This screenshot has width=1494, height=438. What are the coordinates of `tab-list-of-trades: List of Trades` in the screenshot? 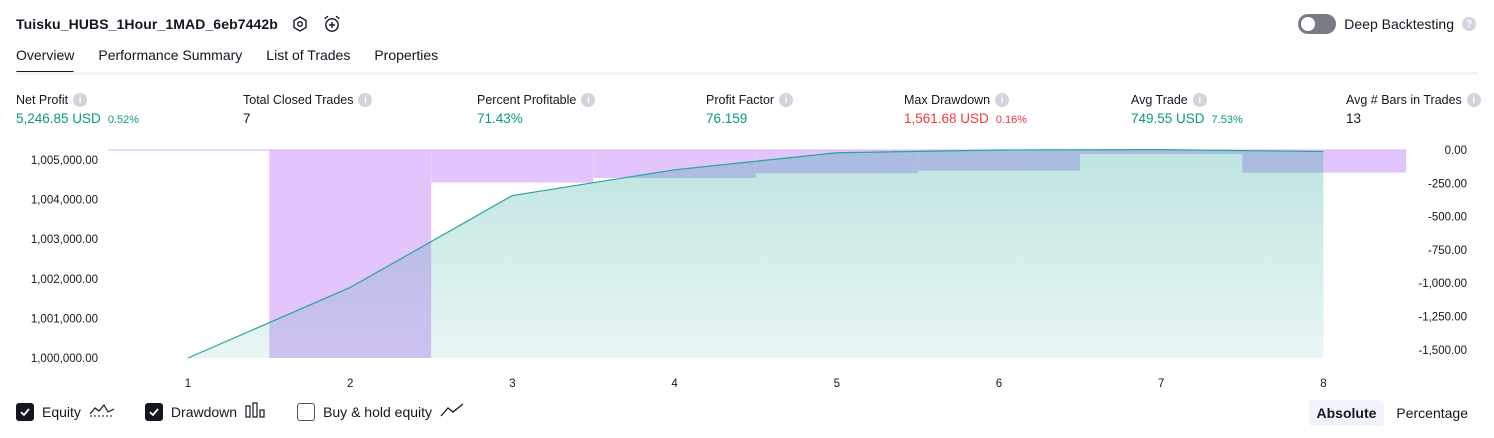 It's located at (308, 55).